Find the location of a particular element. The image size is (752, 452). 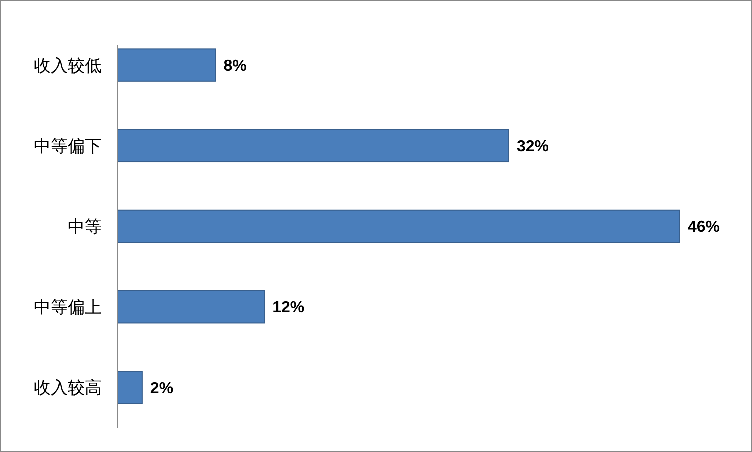

y-tick-label: 收入较低 is located at coordinates (68, 66).